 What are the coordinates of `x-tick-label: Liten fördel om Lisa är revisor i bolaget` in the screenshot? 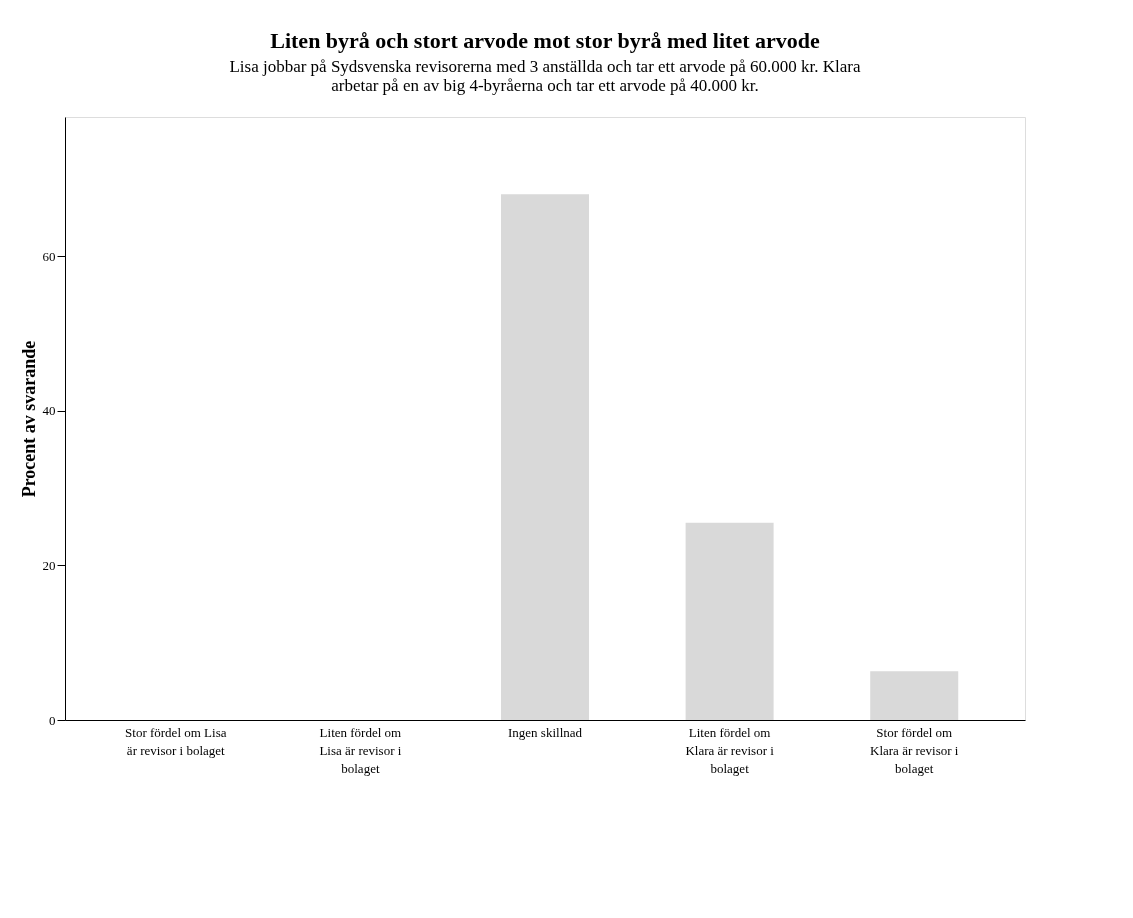 It's located at (360, 750).